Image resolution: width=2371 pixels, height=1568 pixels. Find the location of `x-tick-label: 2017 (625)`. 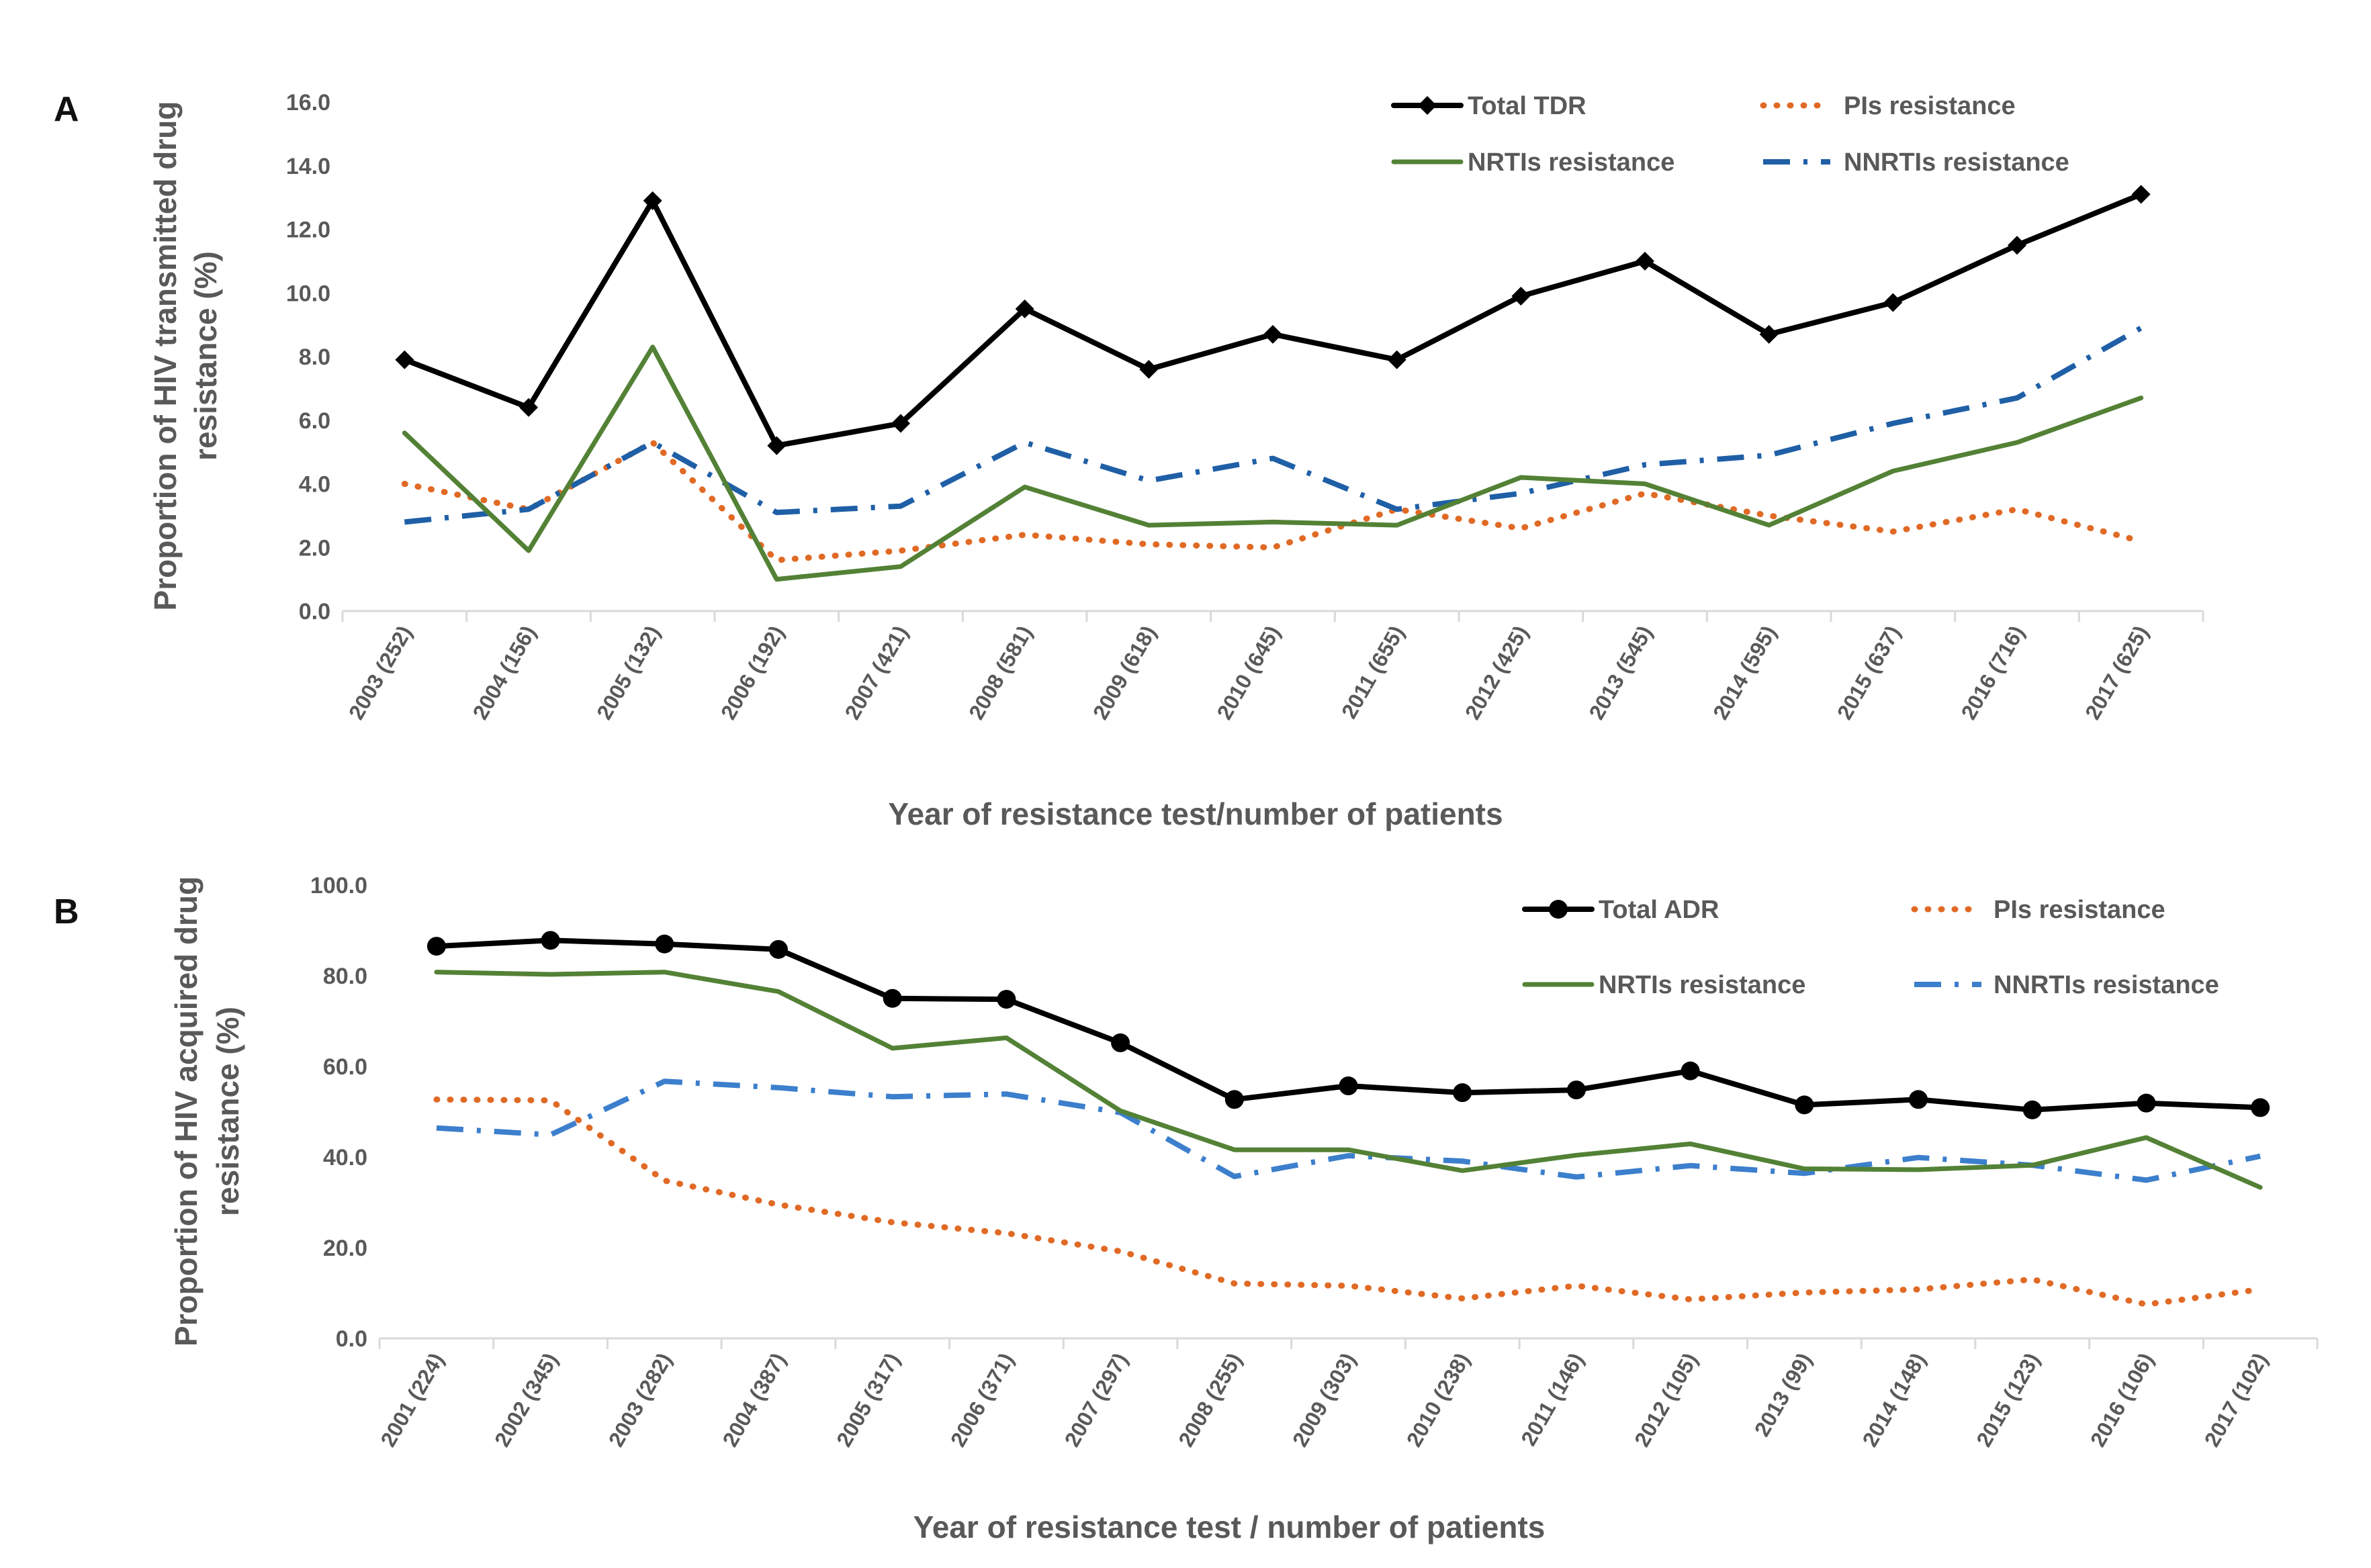

x-tick-label: 2017 (625) is located at coordinates (2116, 673).